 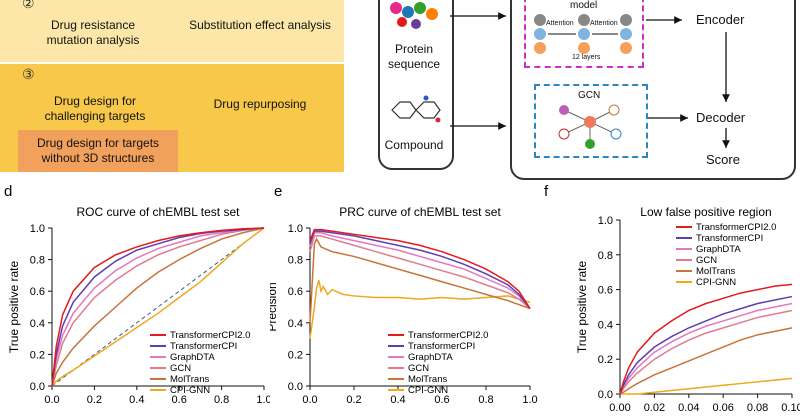 I want to click on panel-letter: f, so click(x=546, y=191).